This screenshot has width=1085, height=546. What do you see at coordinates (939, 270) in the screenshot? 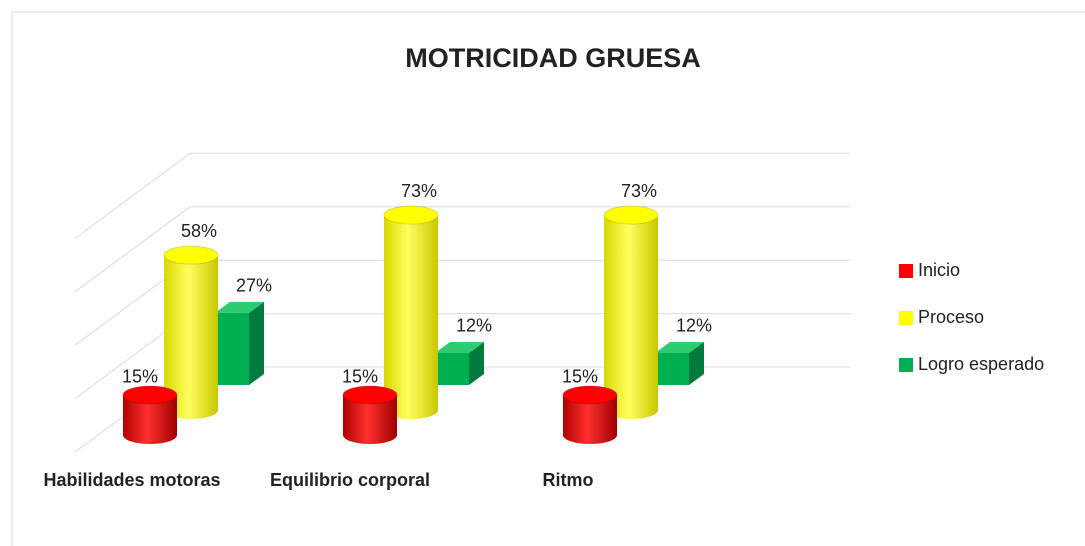
I see `legend-label: Inicio` at bounding box center [939, 270].